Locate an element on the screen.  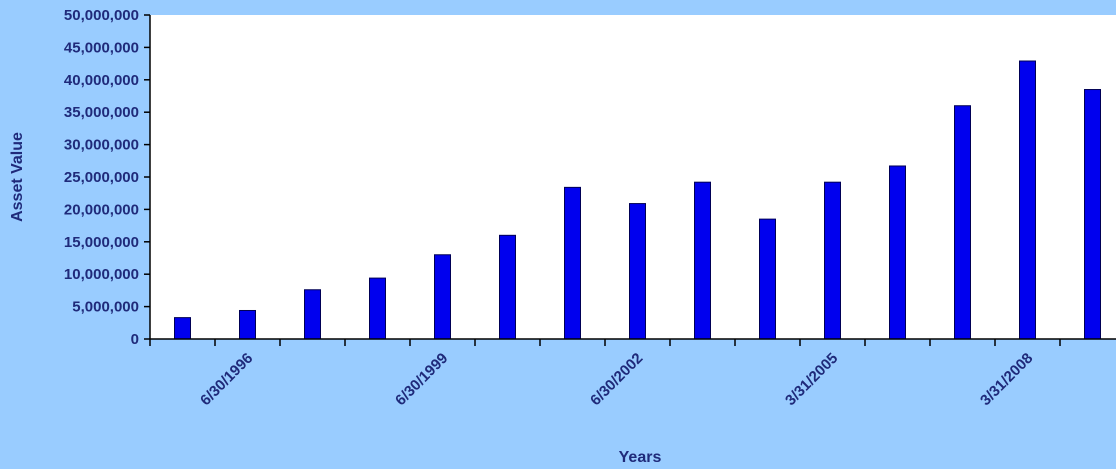
y-tick-label: 30,000,000 is located at coordinates (101, 145).